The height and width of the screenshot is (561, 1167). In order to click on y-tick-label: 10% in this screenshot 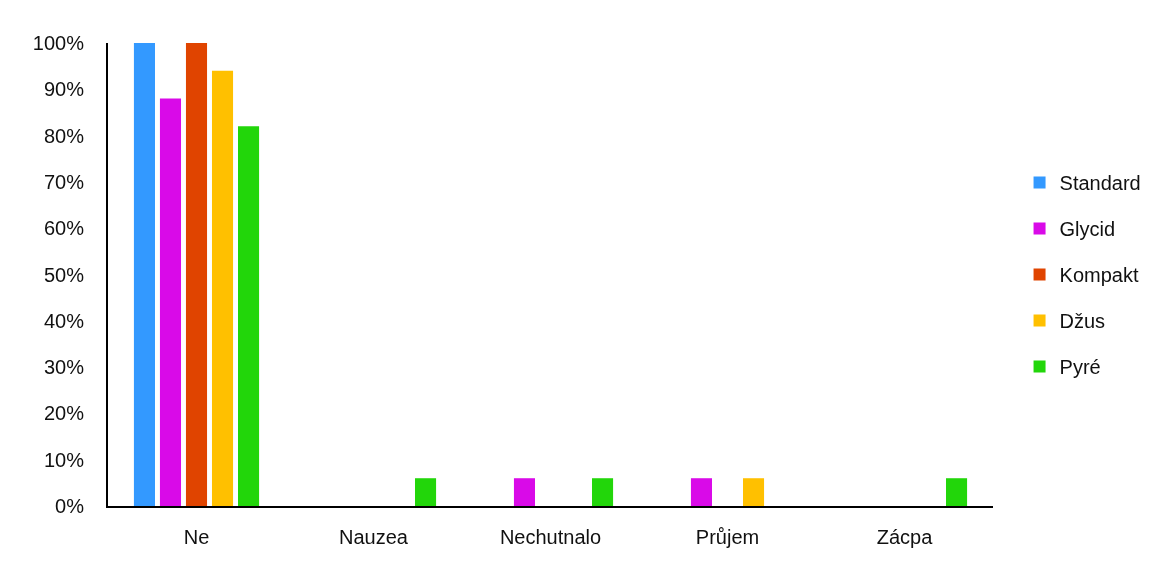, I will do `click(64, 459)`.